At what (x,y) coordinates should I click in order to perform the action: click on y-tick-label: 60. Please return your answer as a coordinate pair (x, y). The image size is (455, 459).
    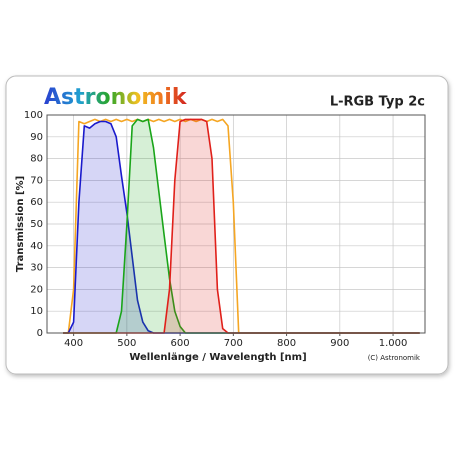
    Looking at the image, I should click on (36, 202).